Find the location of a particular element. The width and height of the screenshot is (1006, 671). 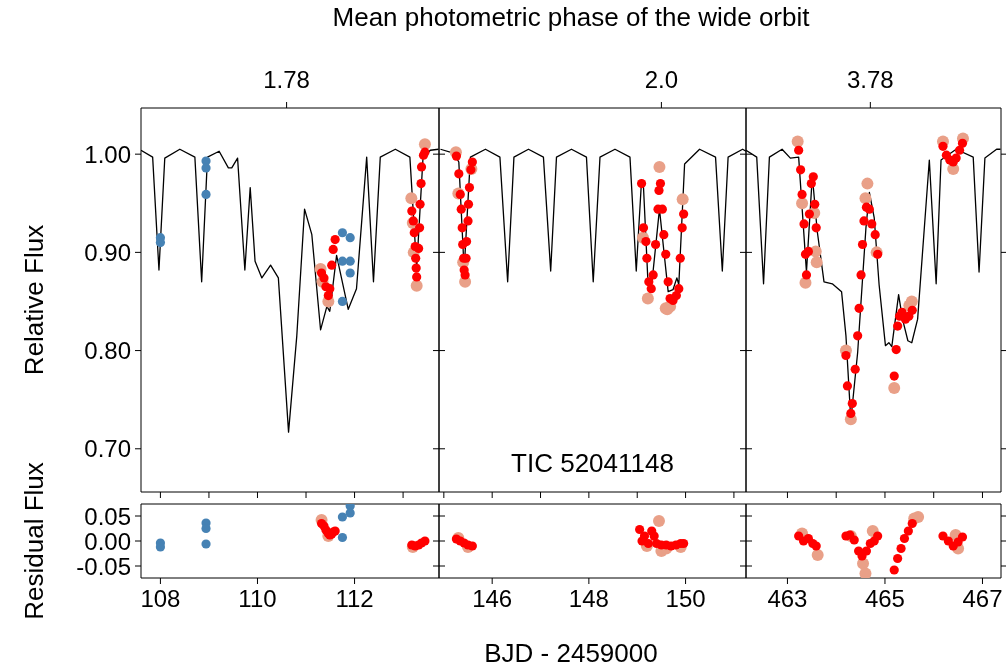

annotation: TIC 52041148 is located at coordinates (592, 463).